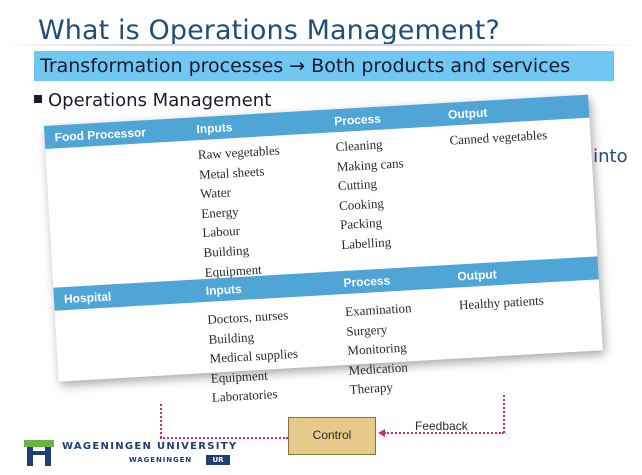 This screenshot has width=642, height=475. I want to click on logo-university-name: WAGENINGEN UNIVERSITY, so click(150, 446).